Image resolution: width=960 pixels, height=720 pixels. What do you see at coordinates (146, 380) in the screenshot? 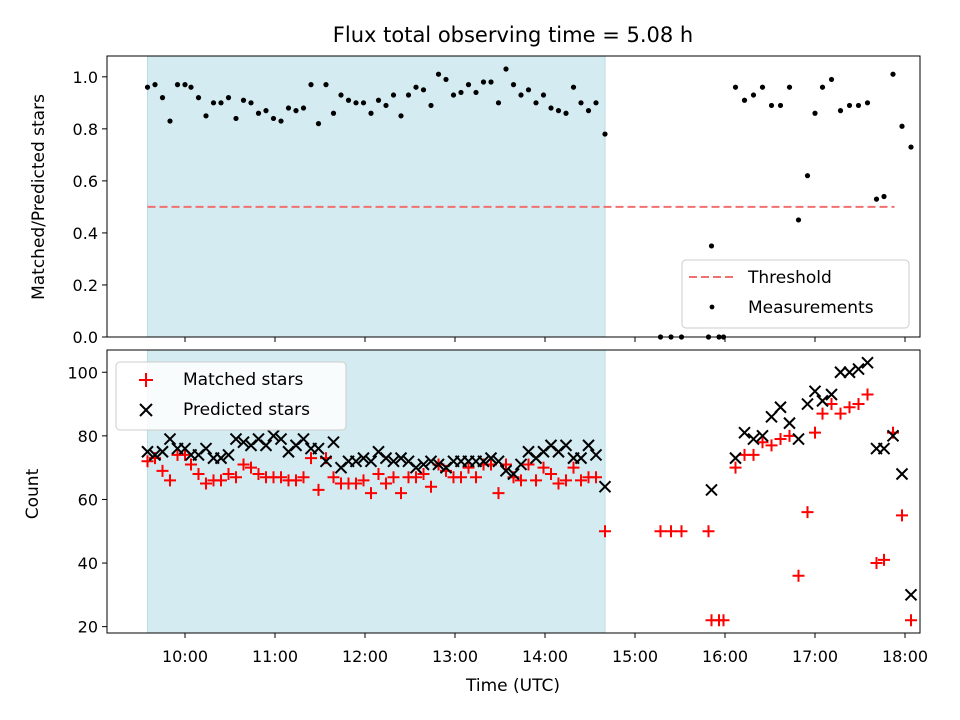
I see `legend-matched-swatch` at bounding box center [146, 380].